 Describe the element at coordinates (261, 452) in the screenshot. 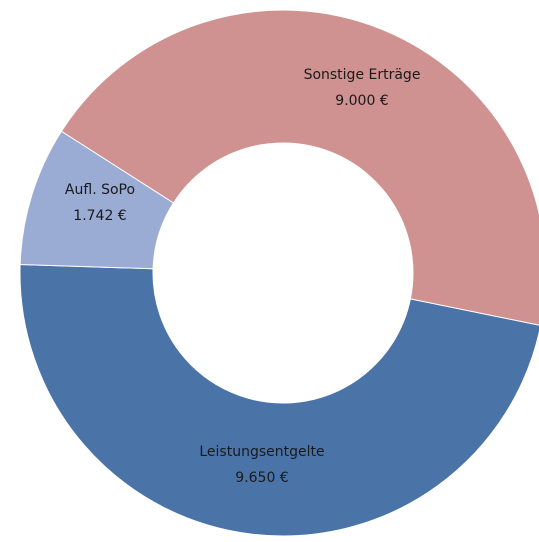

I see `segment-label: Leistungsentgelte` at that location.